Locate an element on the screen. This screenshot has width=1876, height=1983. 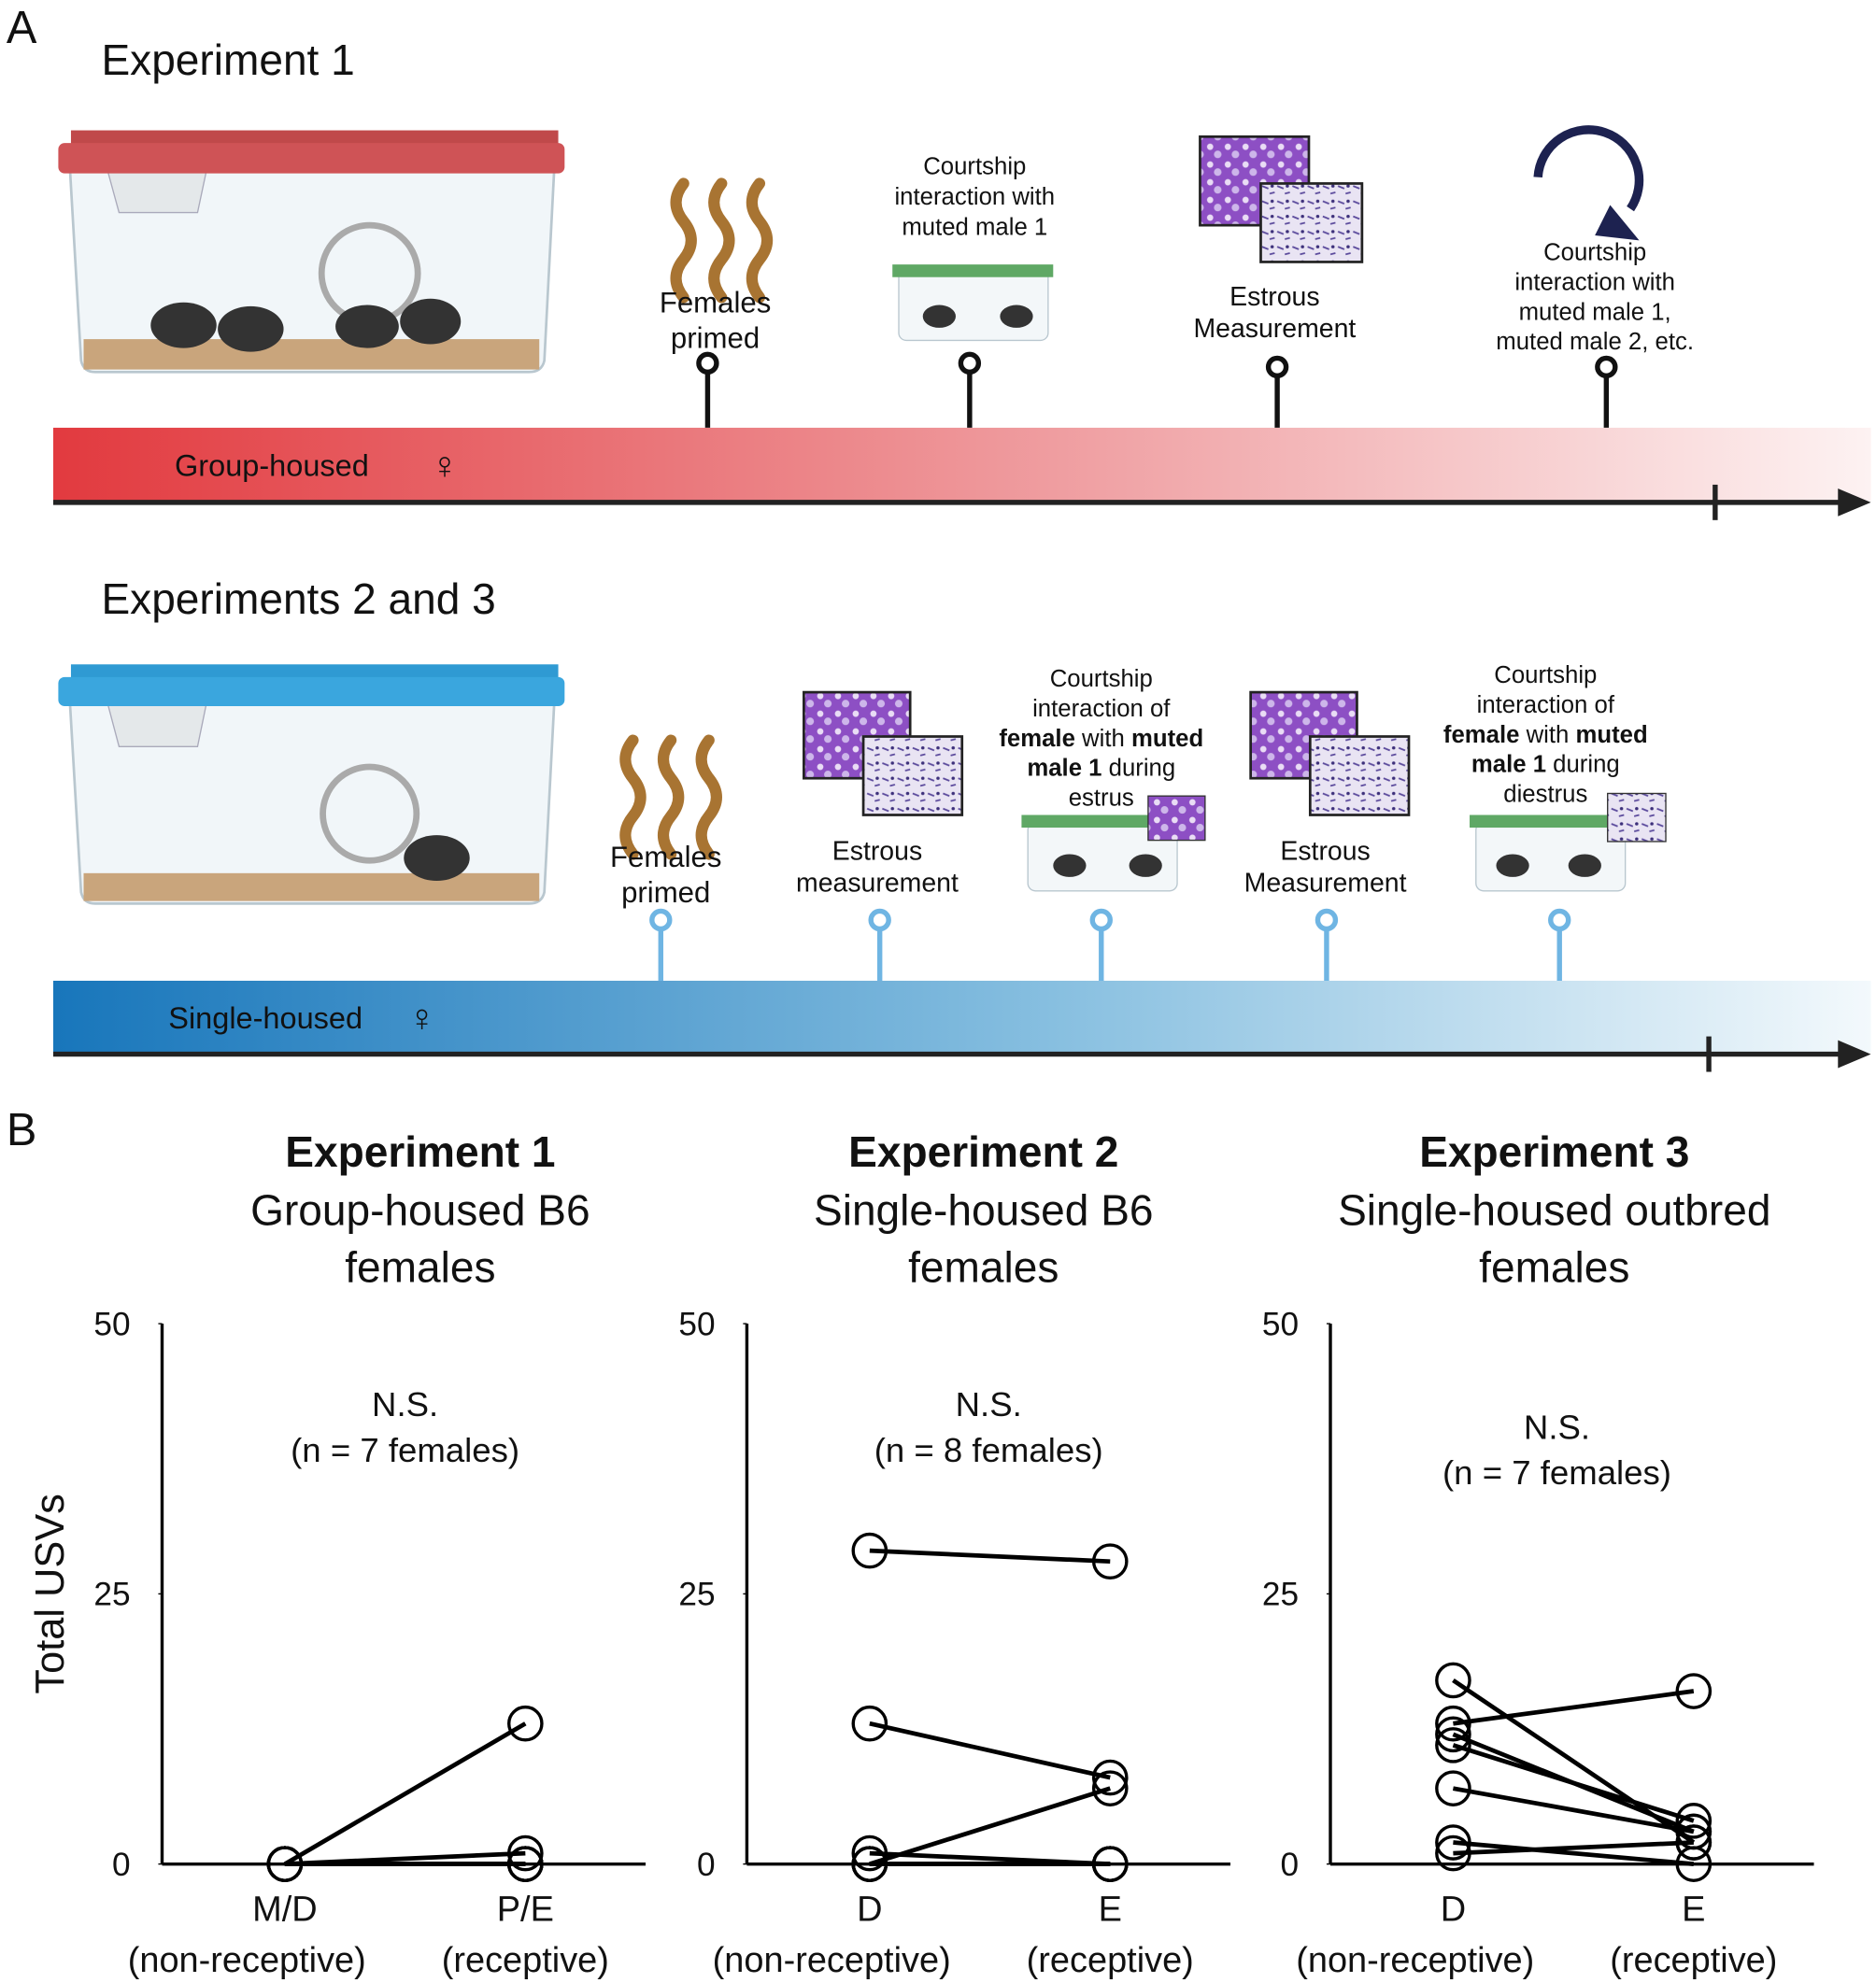
odor-icon is located at coordinates (696, 518).